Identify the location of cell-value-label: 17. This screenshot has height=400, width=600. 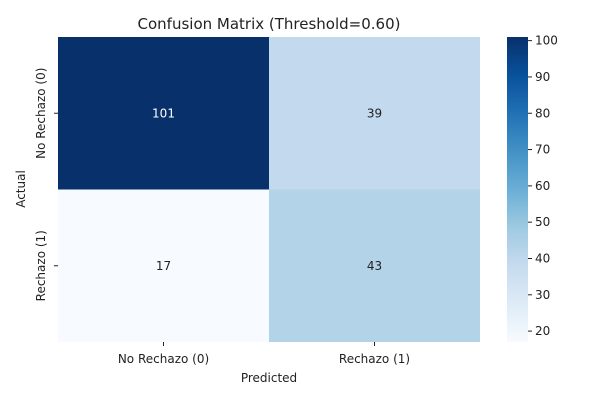
(163, 266).